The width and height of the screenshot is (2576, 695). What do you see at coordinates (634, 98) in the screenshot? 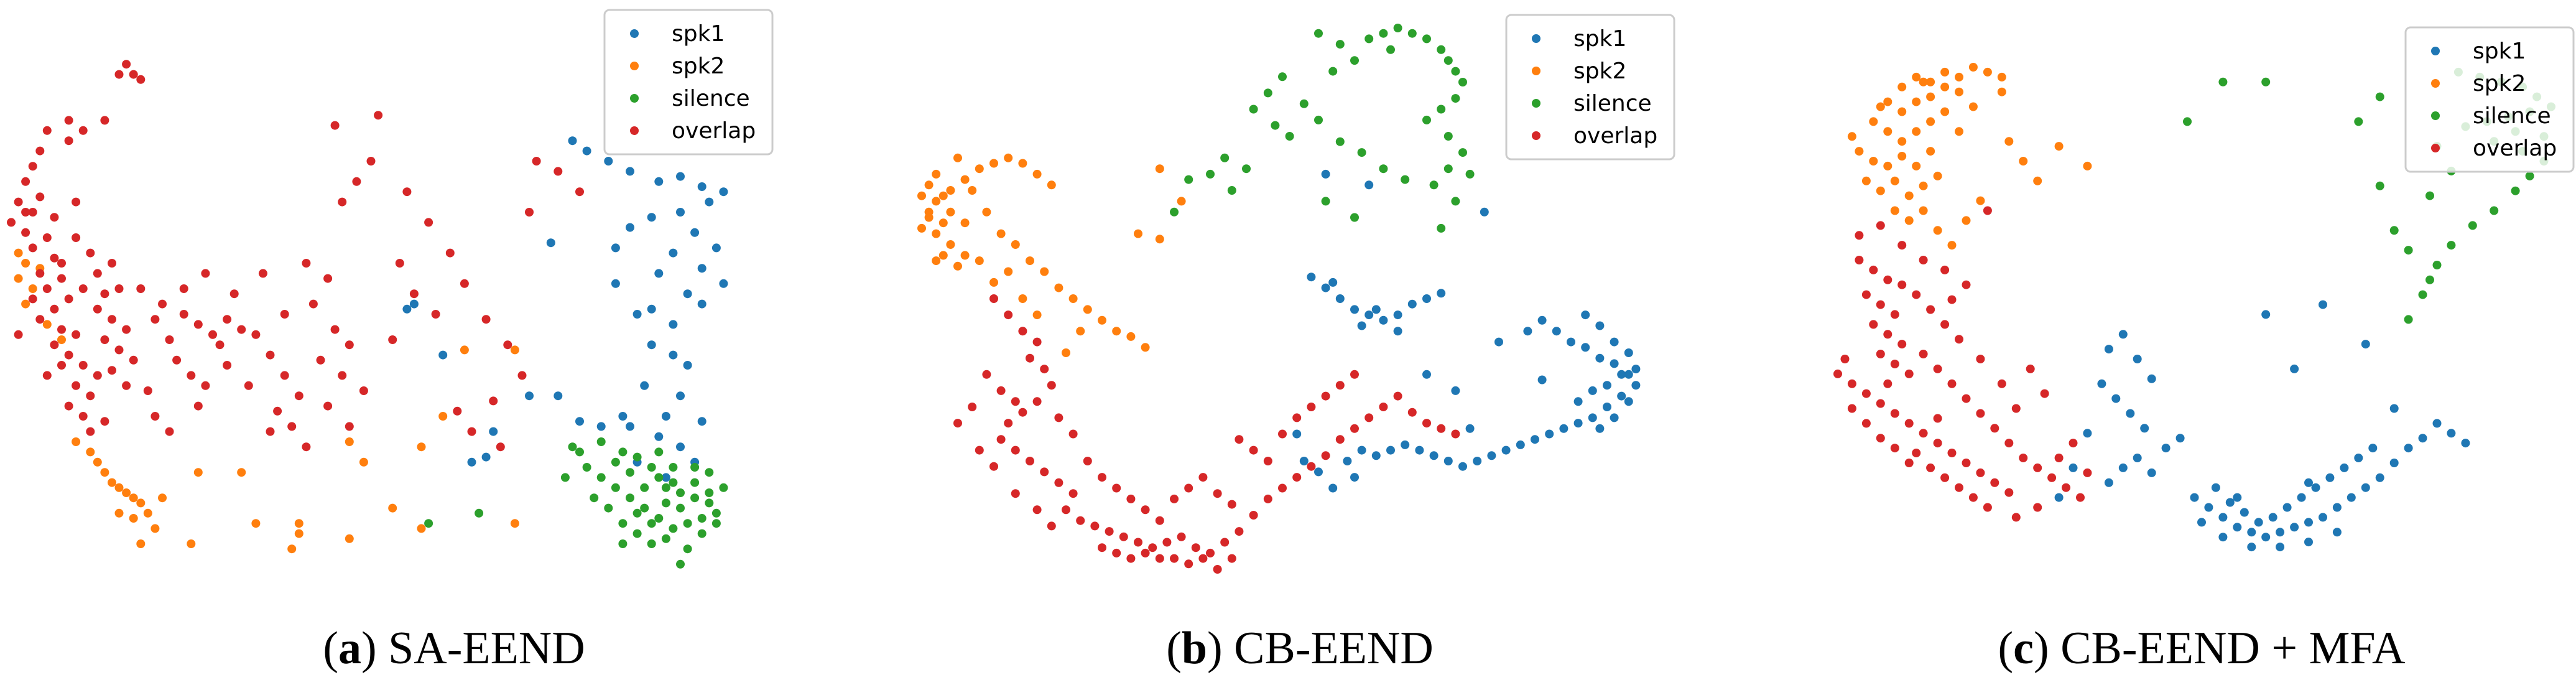
I see `legend-marker-silence` at bounding box center [634, 98].